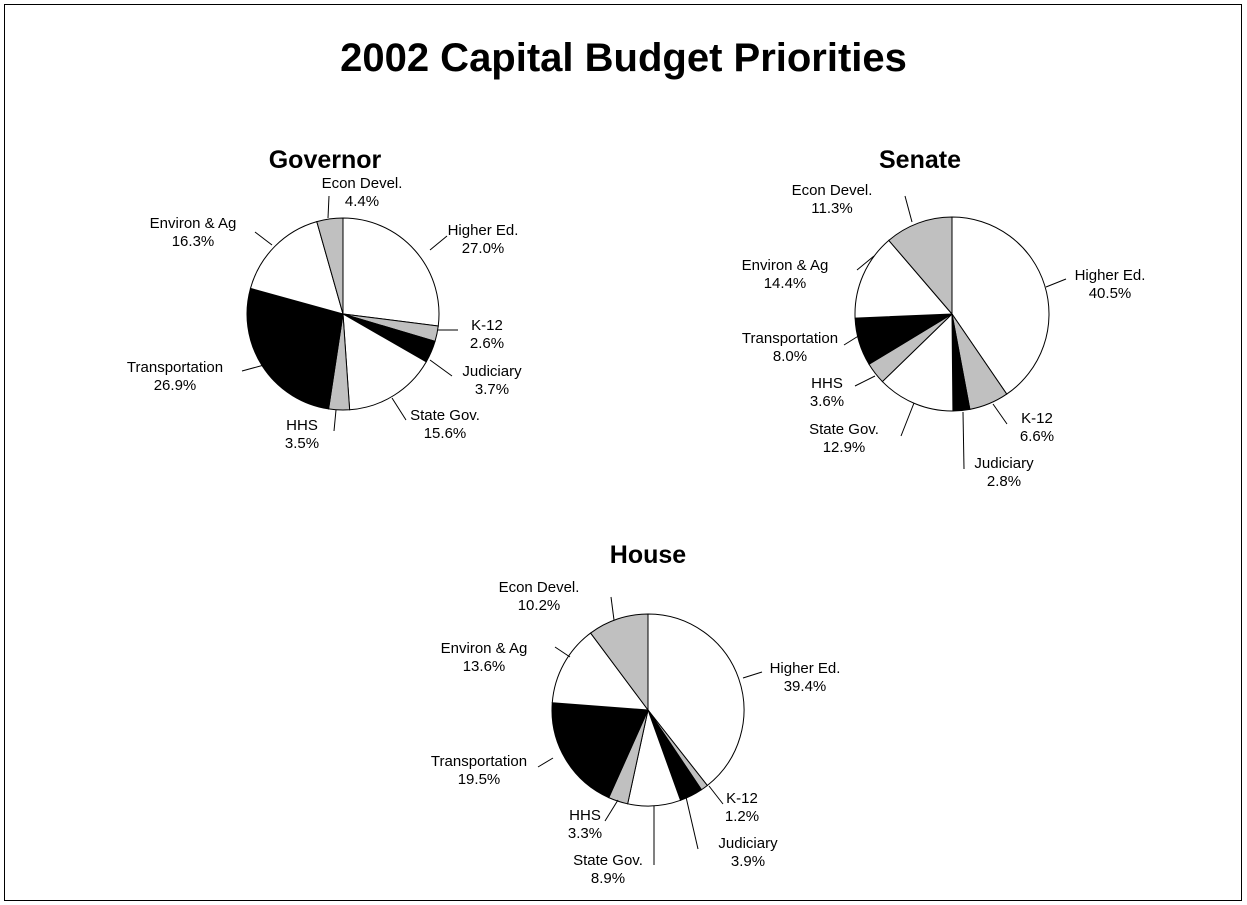  Describe the element at coordinates (193, 241) in the screenshot. I see `slice-value-environ-ag: 16.3%` at that location.